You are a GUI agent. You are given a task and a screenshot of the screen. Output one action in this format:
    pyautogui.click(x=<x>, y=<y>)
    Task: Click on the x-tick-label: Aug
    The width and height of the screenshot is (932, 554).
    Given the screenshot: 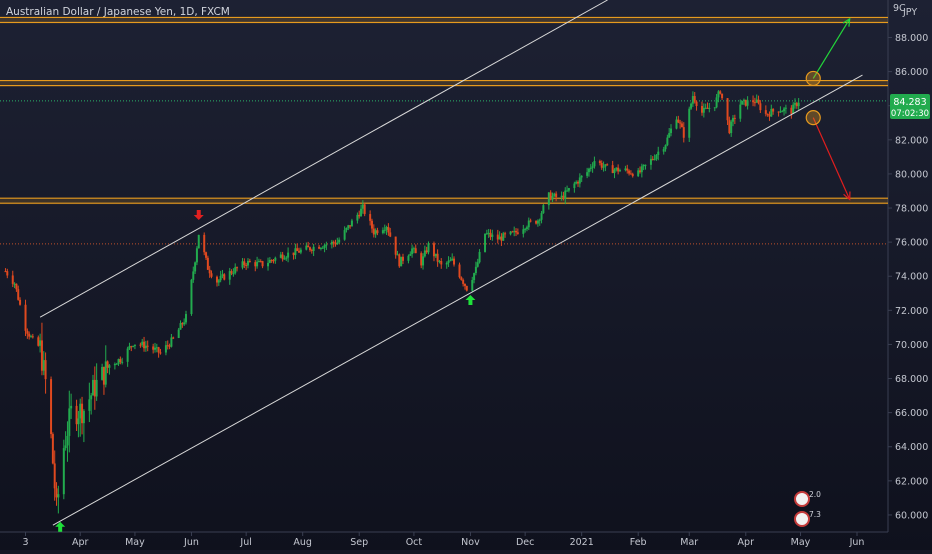 What is the action you would take?
    pyautogui.click(x=302, y=542)
    